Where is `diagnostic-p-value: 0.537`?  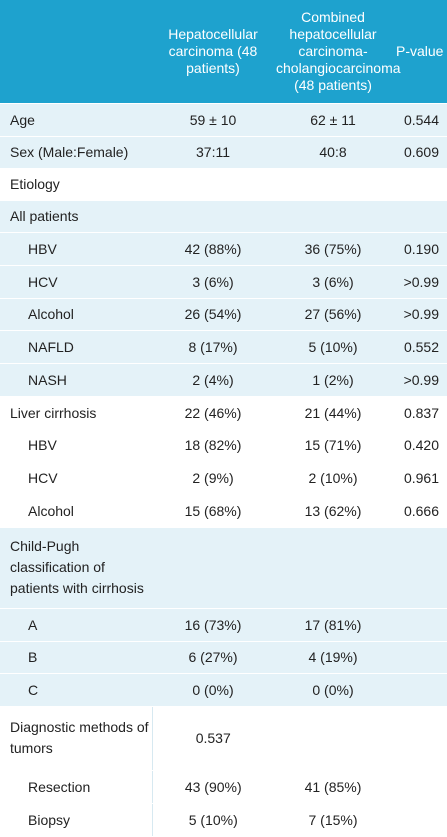
diagnostic-p-value: 0.537 is located at coordinates (213, 738).